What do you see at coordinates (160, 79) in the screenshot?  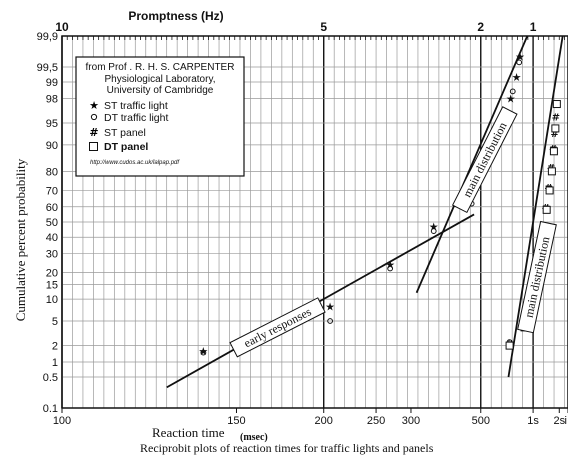 I see `legend-source-line-2: Physiological Laboratory,` at bounding box center [160, 79].